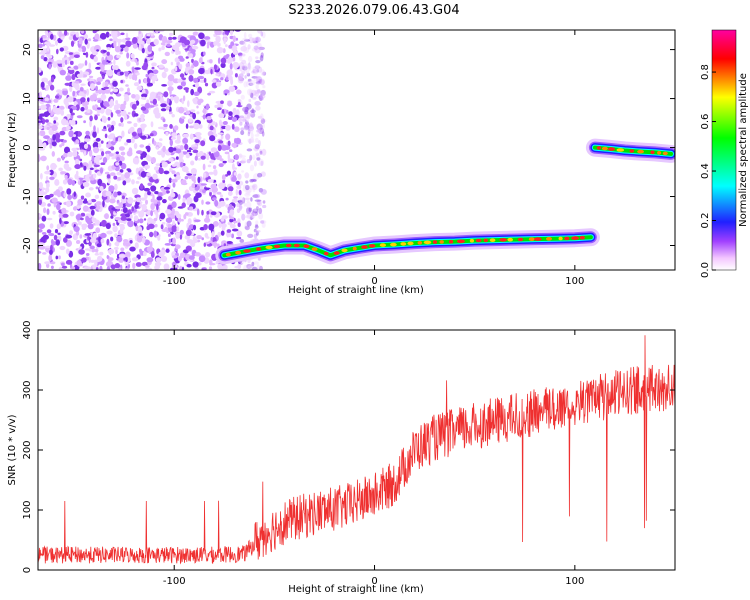 The height and width of the screenshot is (600, 750). What do you see at coordinates (12, 449) in the screenshot?
I see `snr-ylabel: SNR (10 * v/v)` at bounding box center [12, 449].